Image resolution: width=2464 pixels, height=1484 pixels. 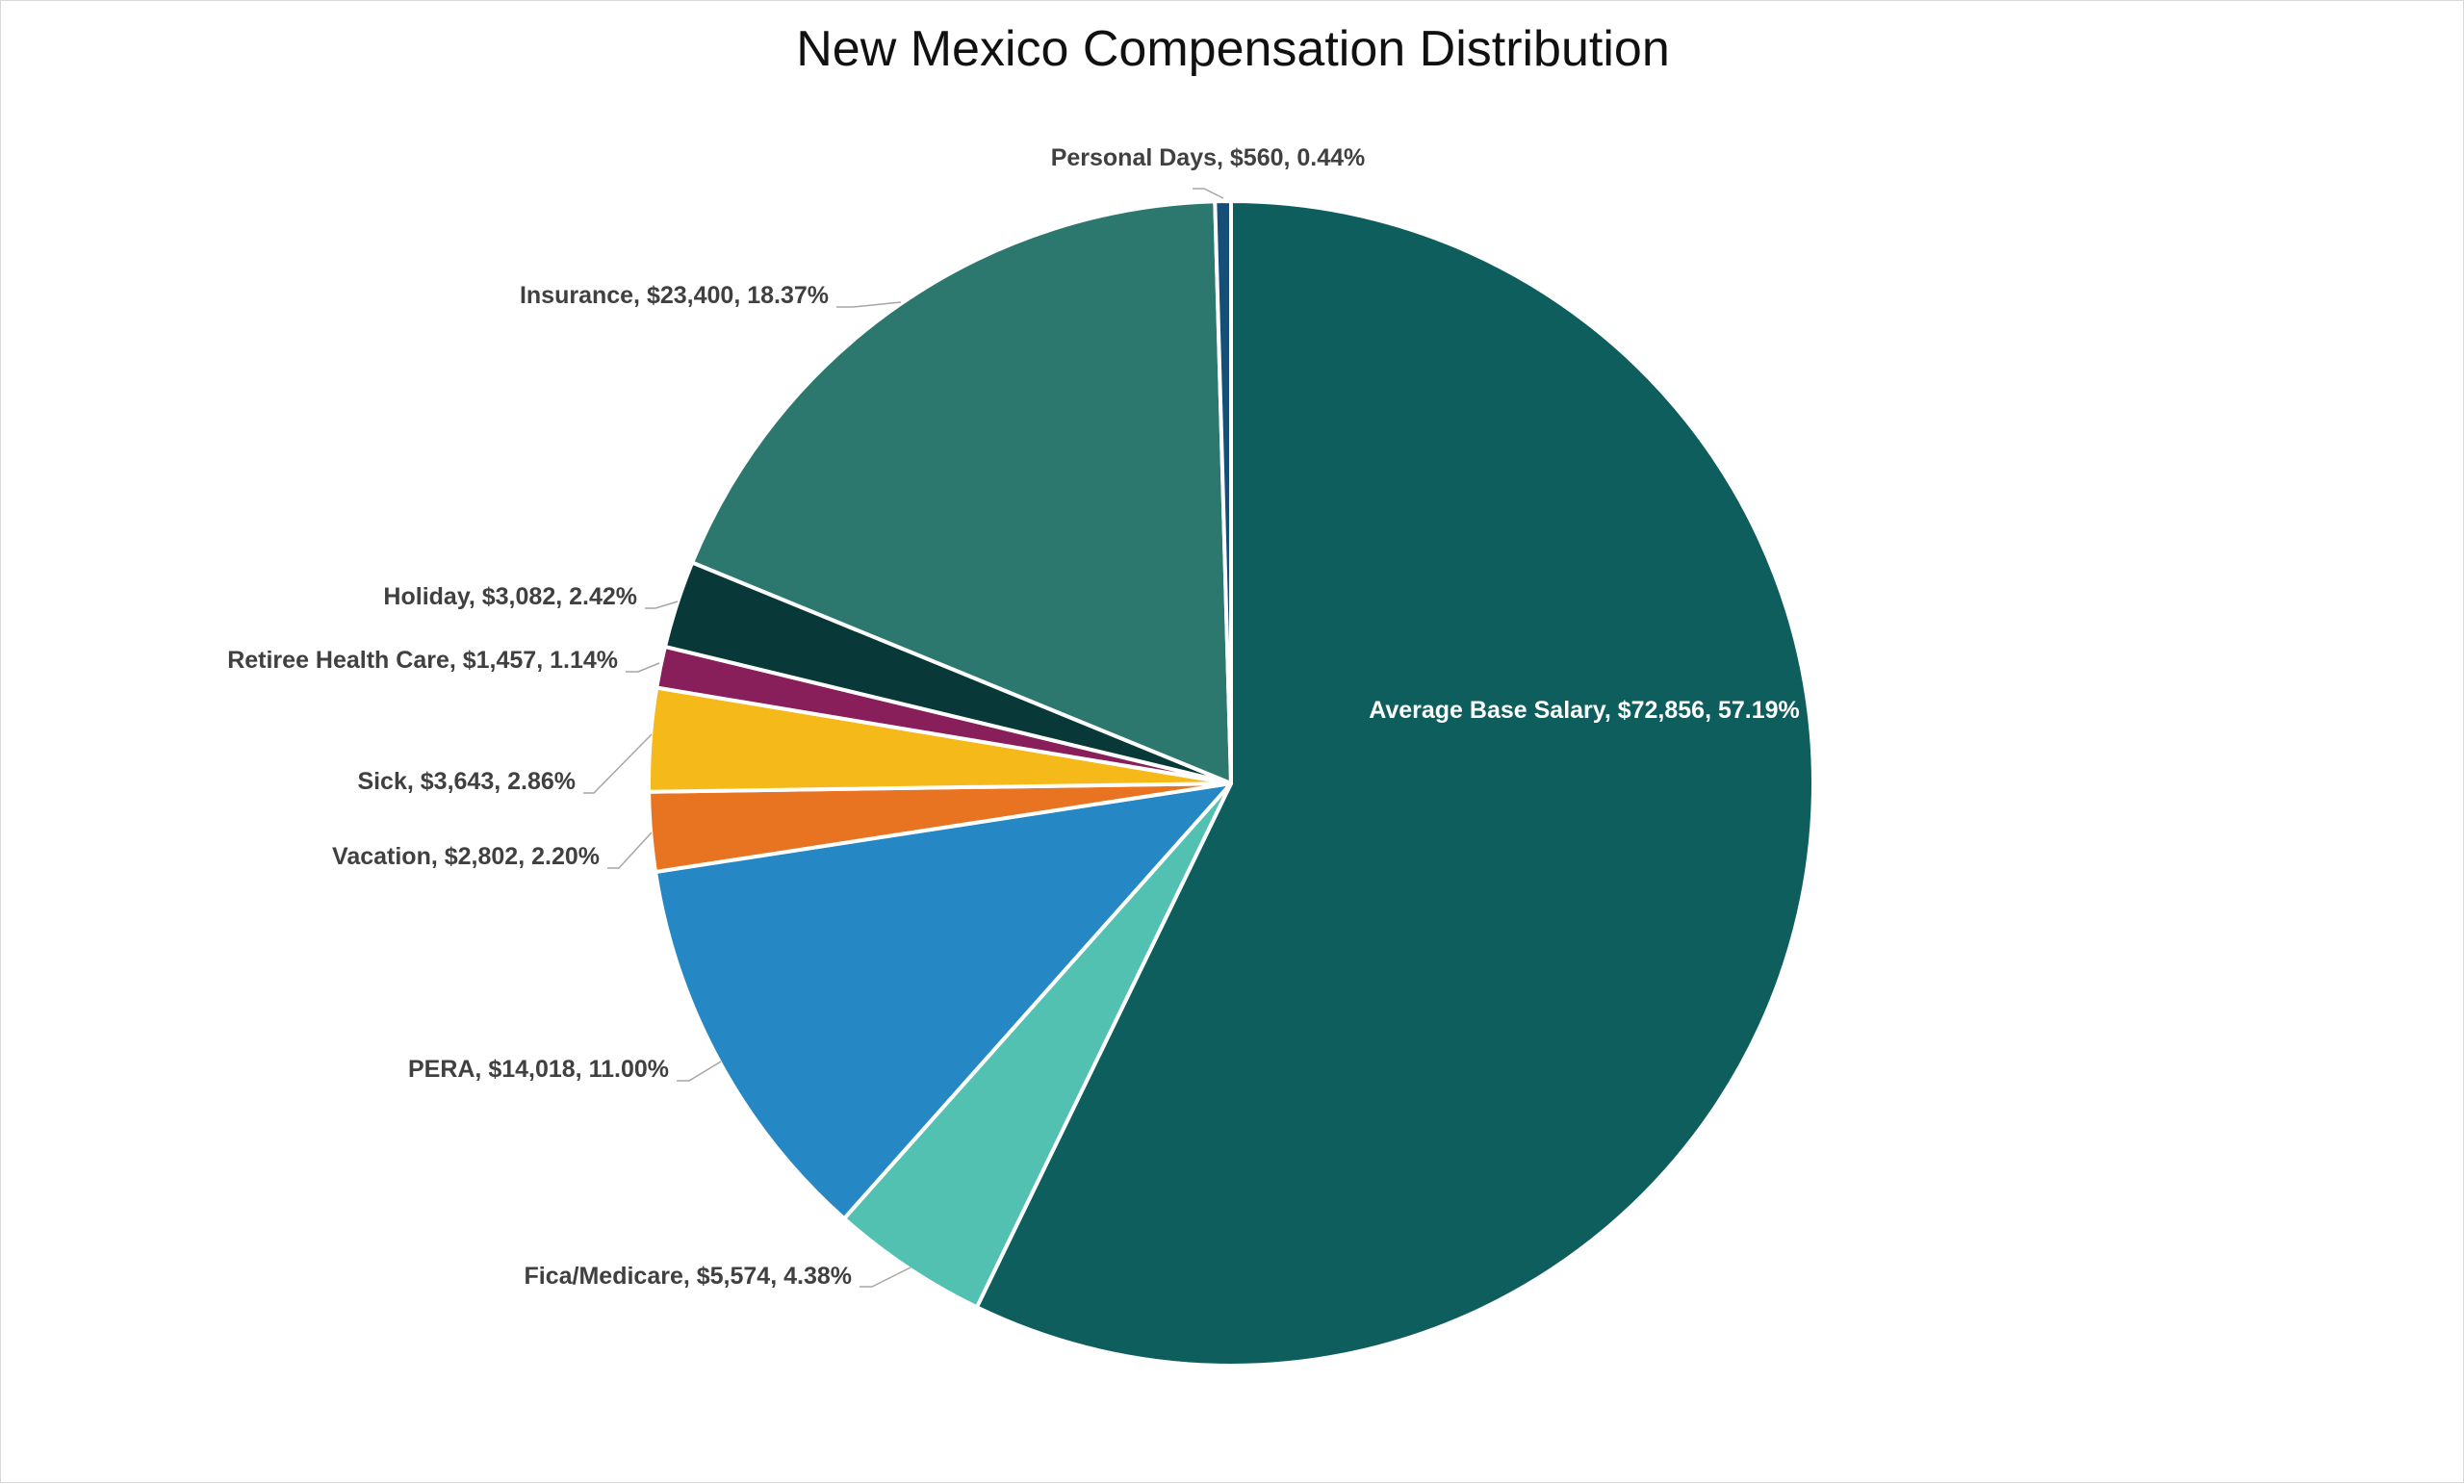 I want to click on slice-label: Holiday, $3,082, 2.42%, so click(x=510, y=596).